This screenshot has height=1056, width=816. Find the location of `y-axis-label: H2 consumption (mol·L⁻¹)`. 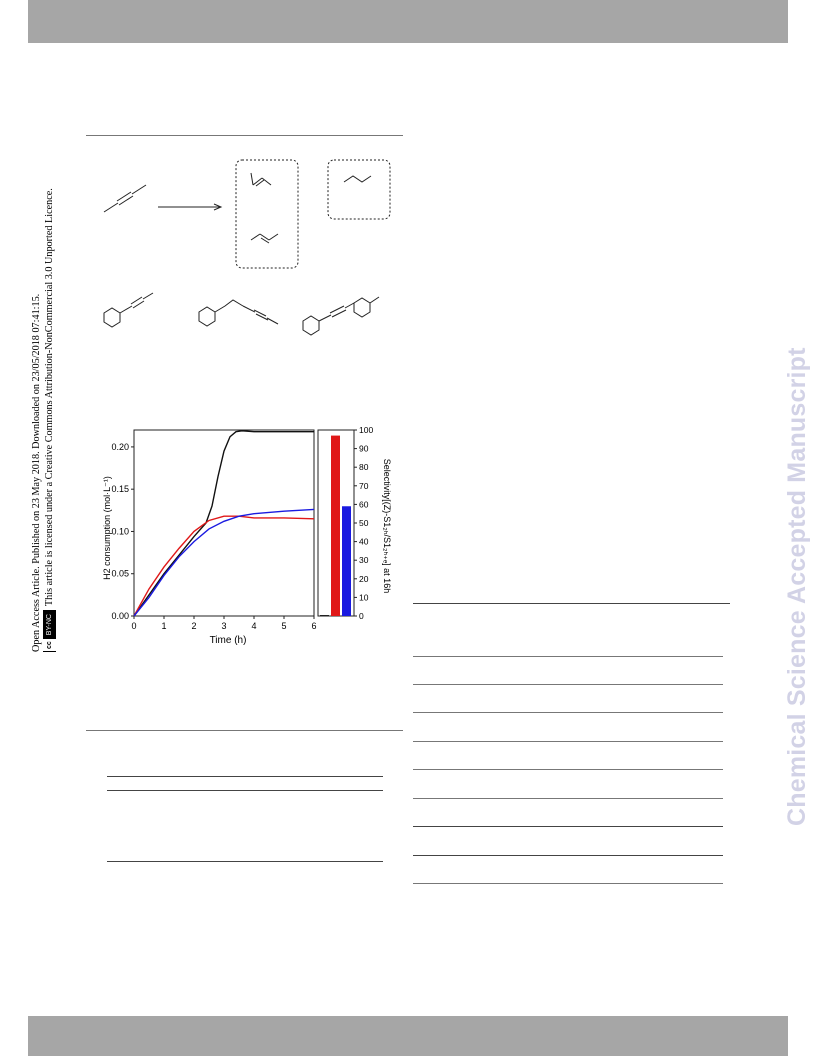

y-axis-label: H2 consumption (mol·L⁻¹) is located at coordinates (107, 528).